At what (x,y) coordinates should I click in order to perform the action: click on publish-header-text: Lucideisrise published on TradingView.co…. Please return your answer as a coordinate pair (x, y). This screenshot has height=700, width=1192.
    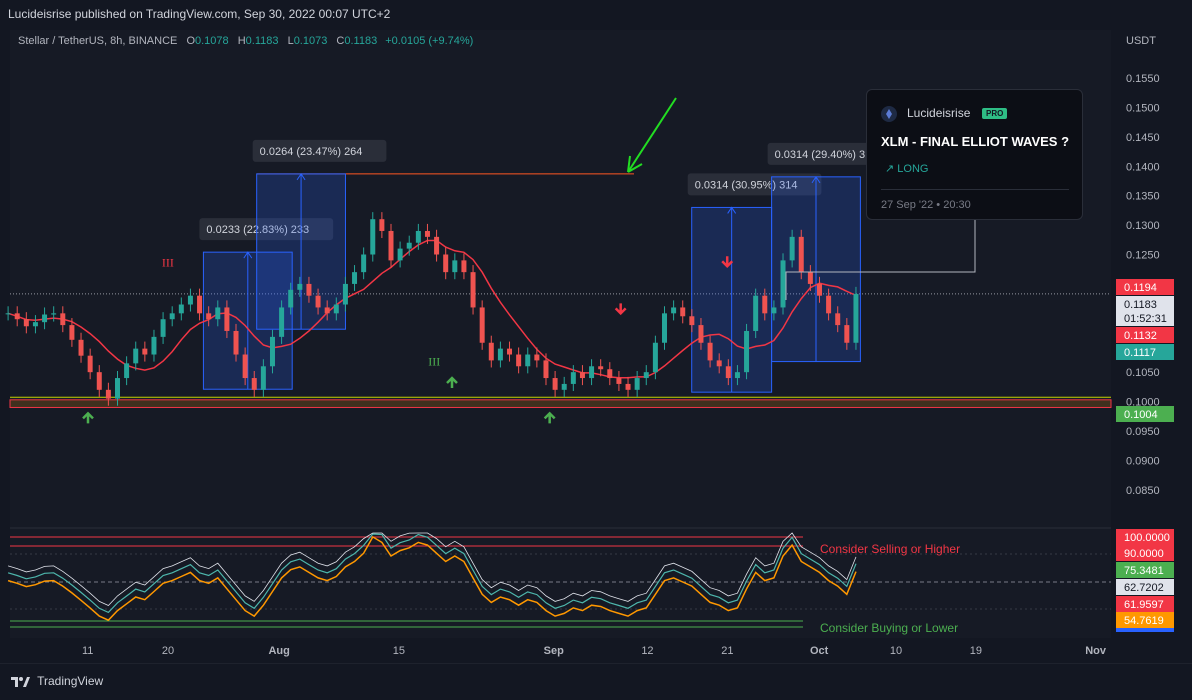
    Looking at the image, I should click on (199, 14).